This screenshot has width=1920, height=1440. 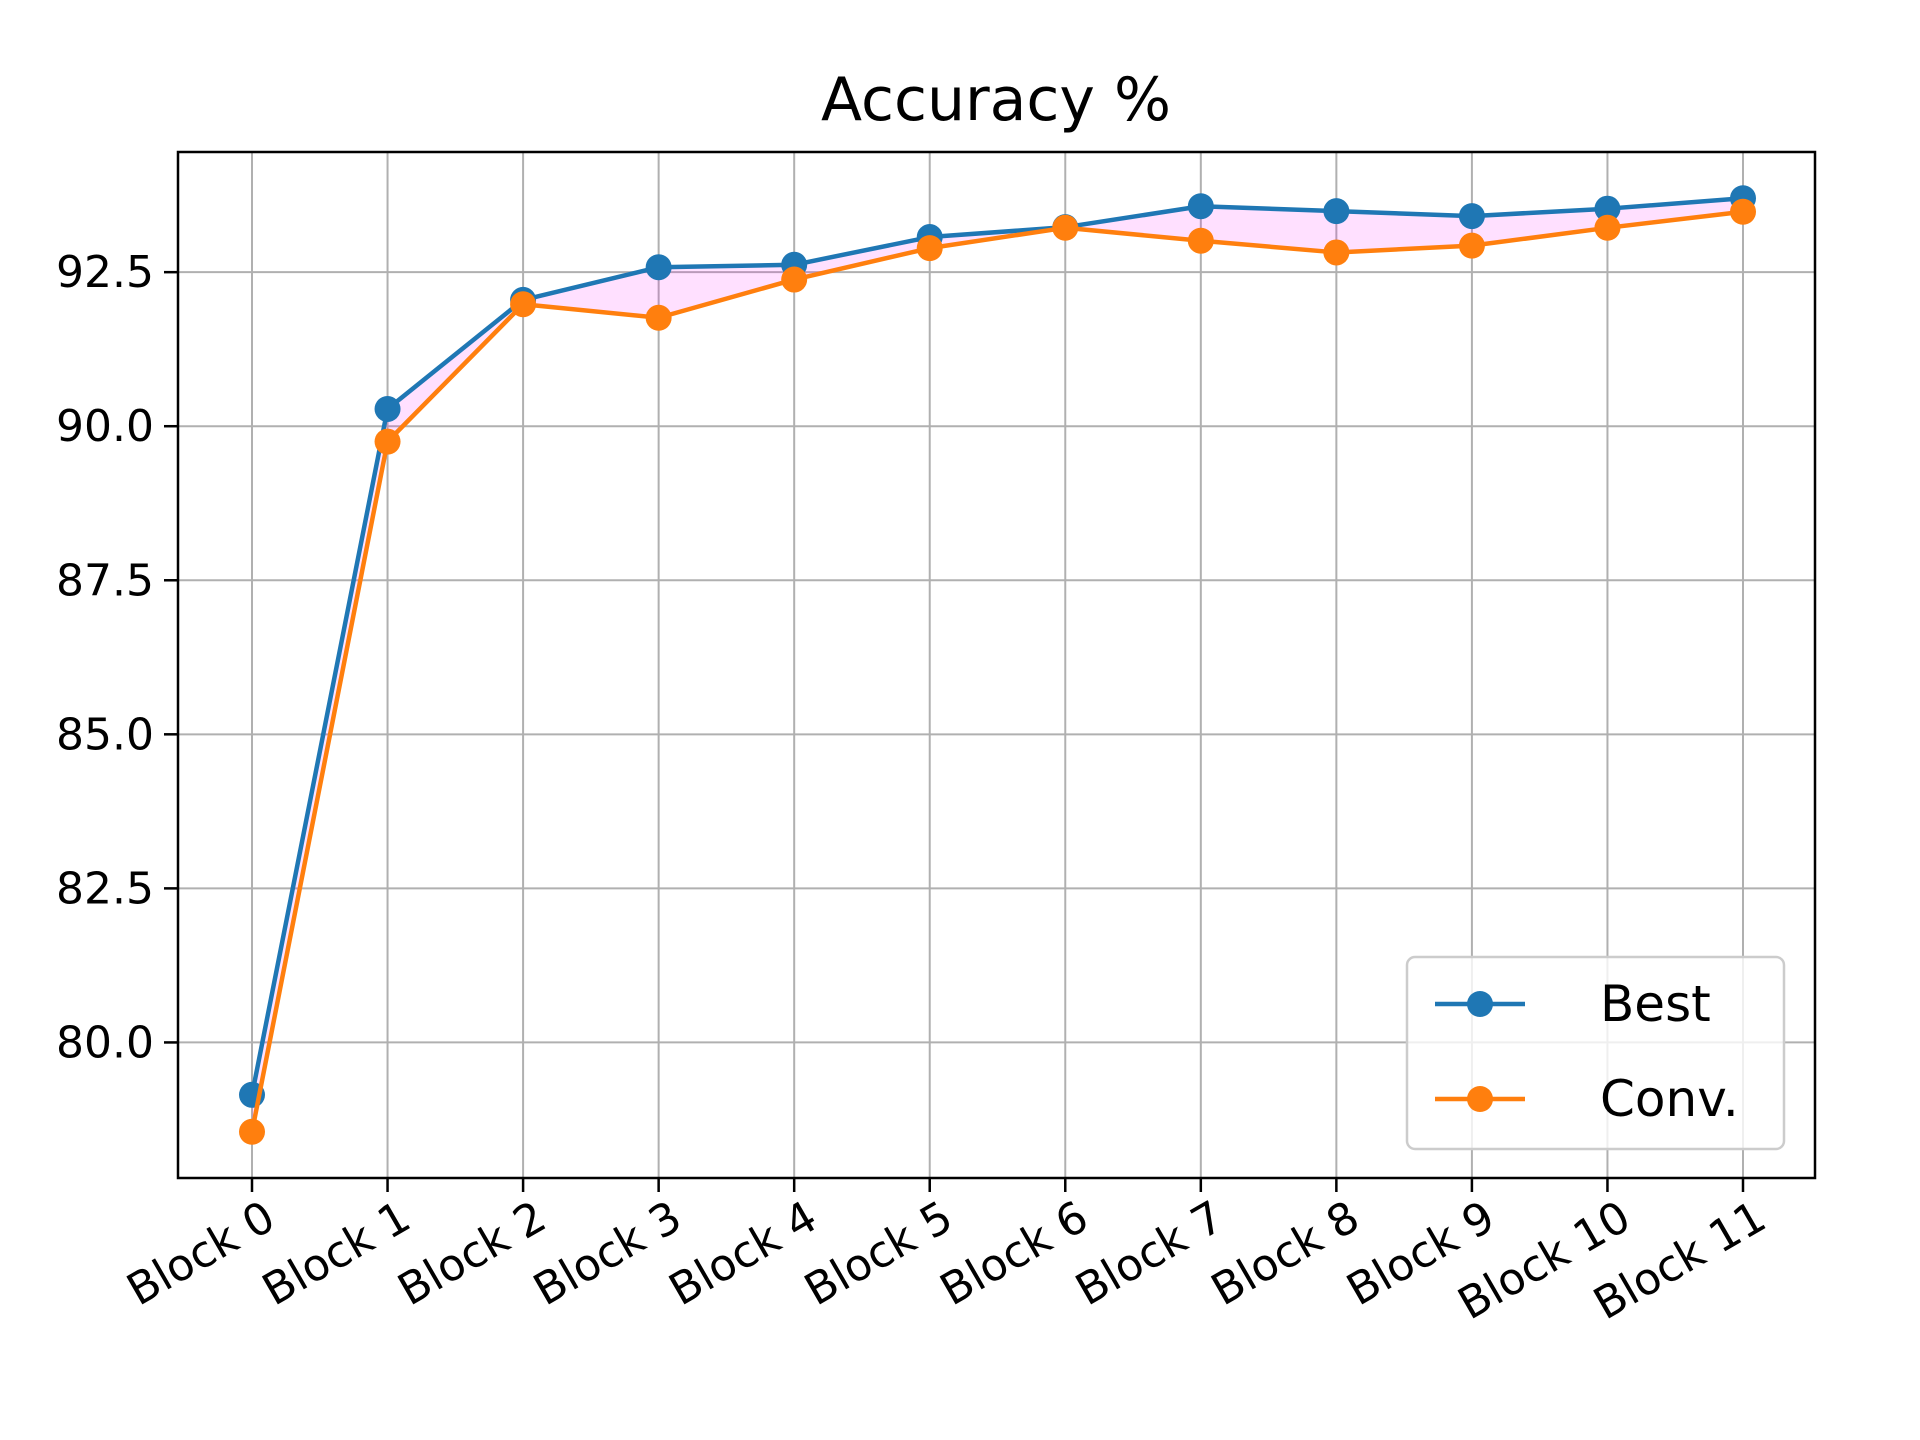 What do you see at coordinates (472, 1253) in the screenshot?
I see `x-tick-label: Block 2` at bounding box center [472, 1253].